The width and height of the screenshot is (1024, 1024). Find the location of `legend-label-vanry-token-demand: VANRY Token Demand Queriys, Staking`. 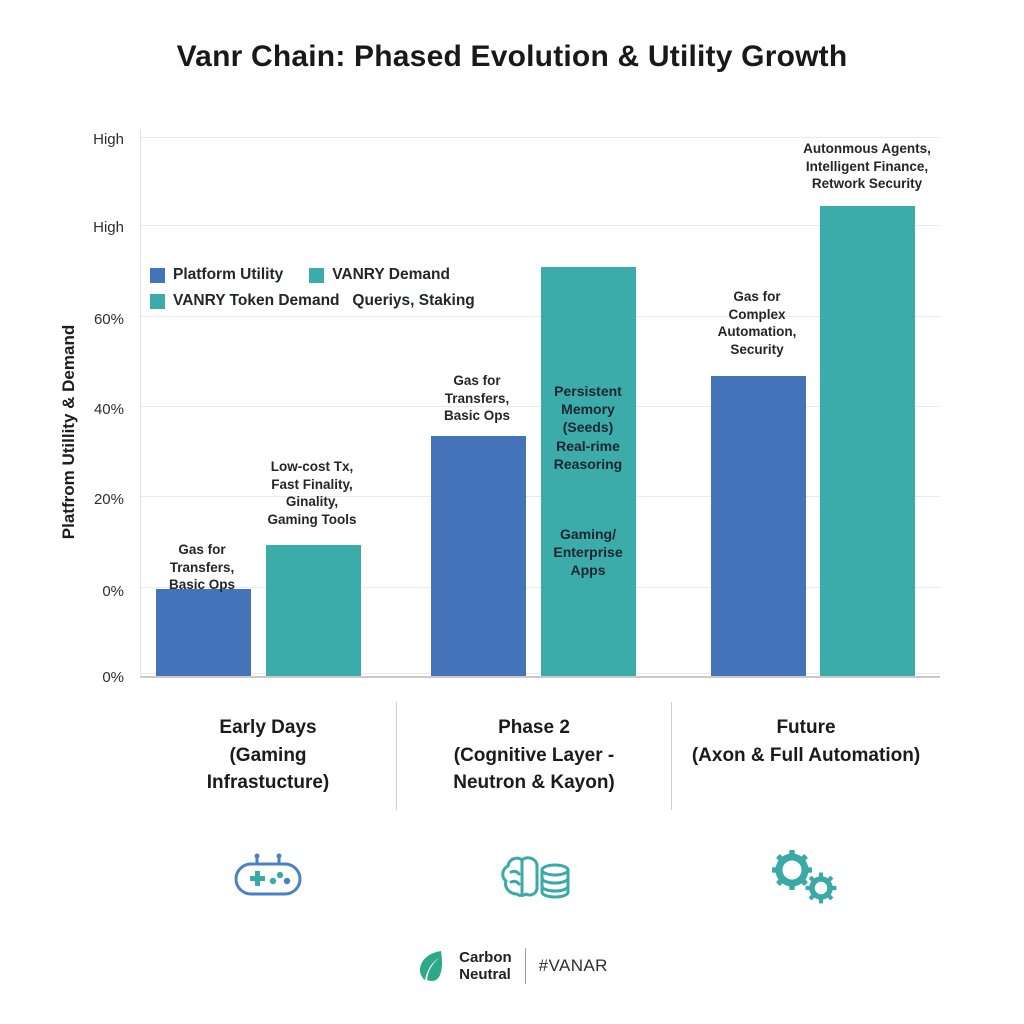

legend-label-vanry-token-demand: VANRY Token Demand Queriys, Staking is located at coordinates (324, 300).